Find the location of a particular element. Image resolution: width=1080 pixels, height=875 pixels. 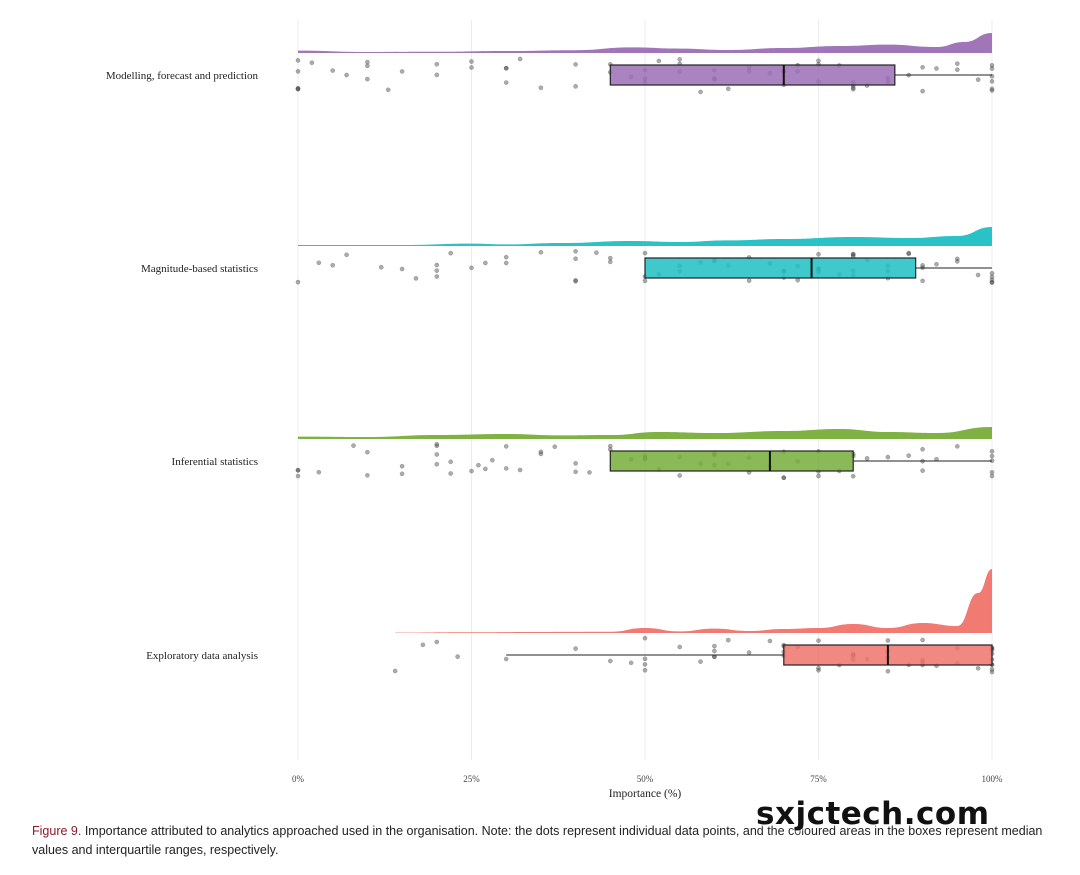

x-tick-label: 50% is located at coordinates (645, 779).